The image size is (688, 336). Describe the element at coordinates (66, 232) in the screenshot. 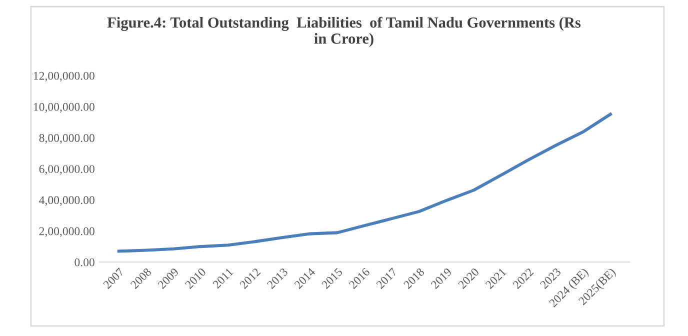

I see `y-tick-label: 2,00,000.00` at that location.